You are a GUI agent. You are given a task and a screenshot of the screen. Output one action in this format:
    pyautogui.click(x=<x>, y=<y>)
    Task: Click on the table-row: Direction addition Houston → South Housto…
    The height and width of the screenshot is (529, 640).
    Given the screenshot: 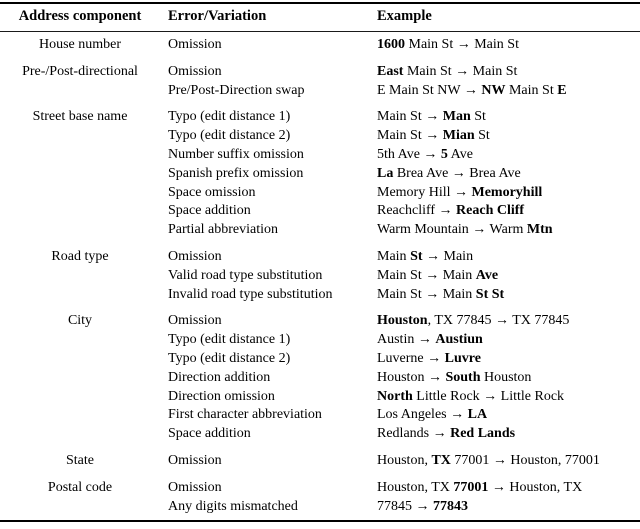 What is the action you would take?
    pyautogui.click(x=320, y=378)
    